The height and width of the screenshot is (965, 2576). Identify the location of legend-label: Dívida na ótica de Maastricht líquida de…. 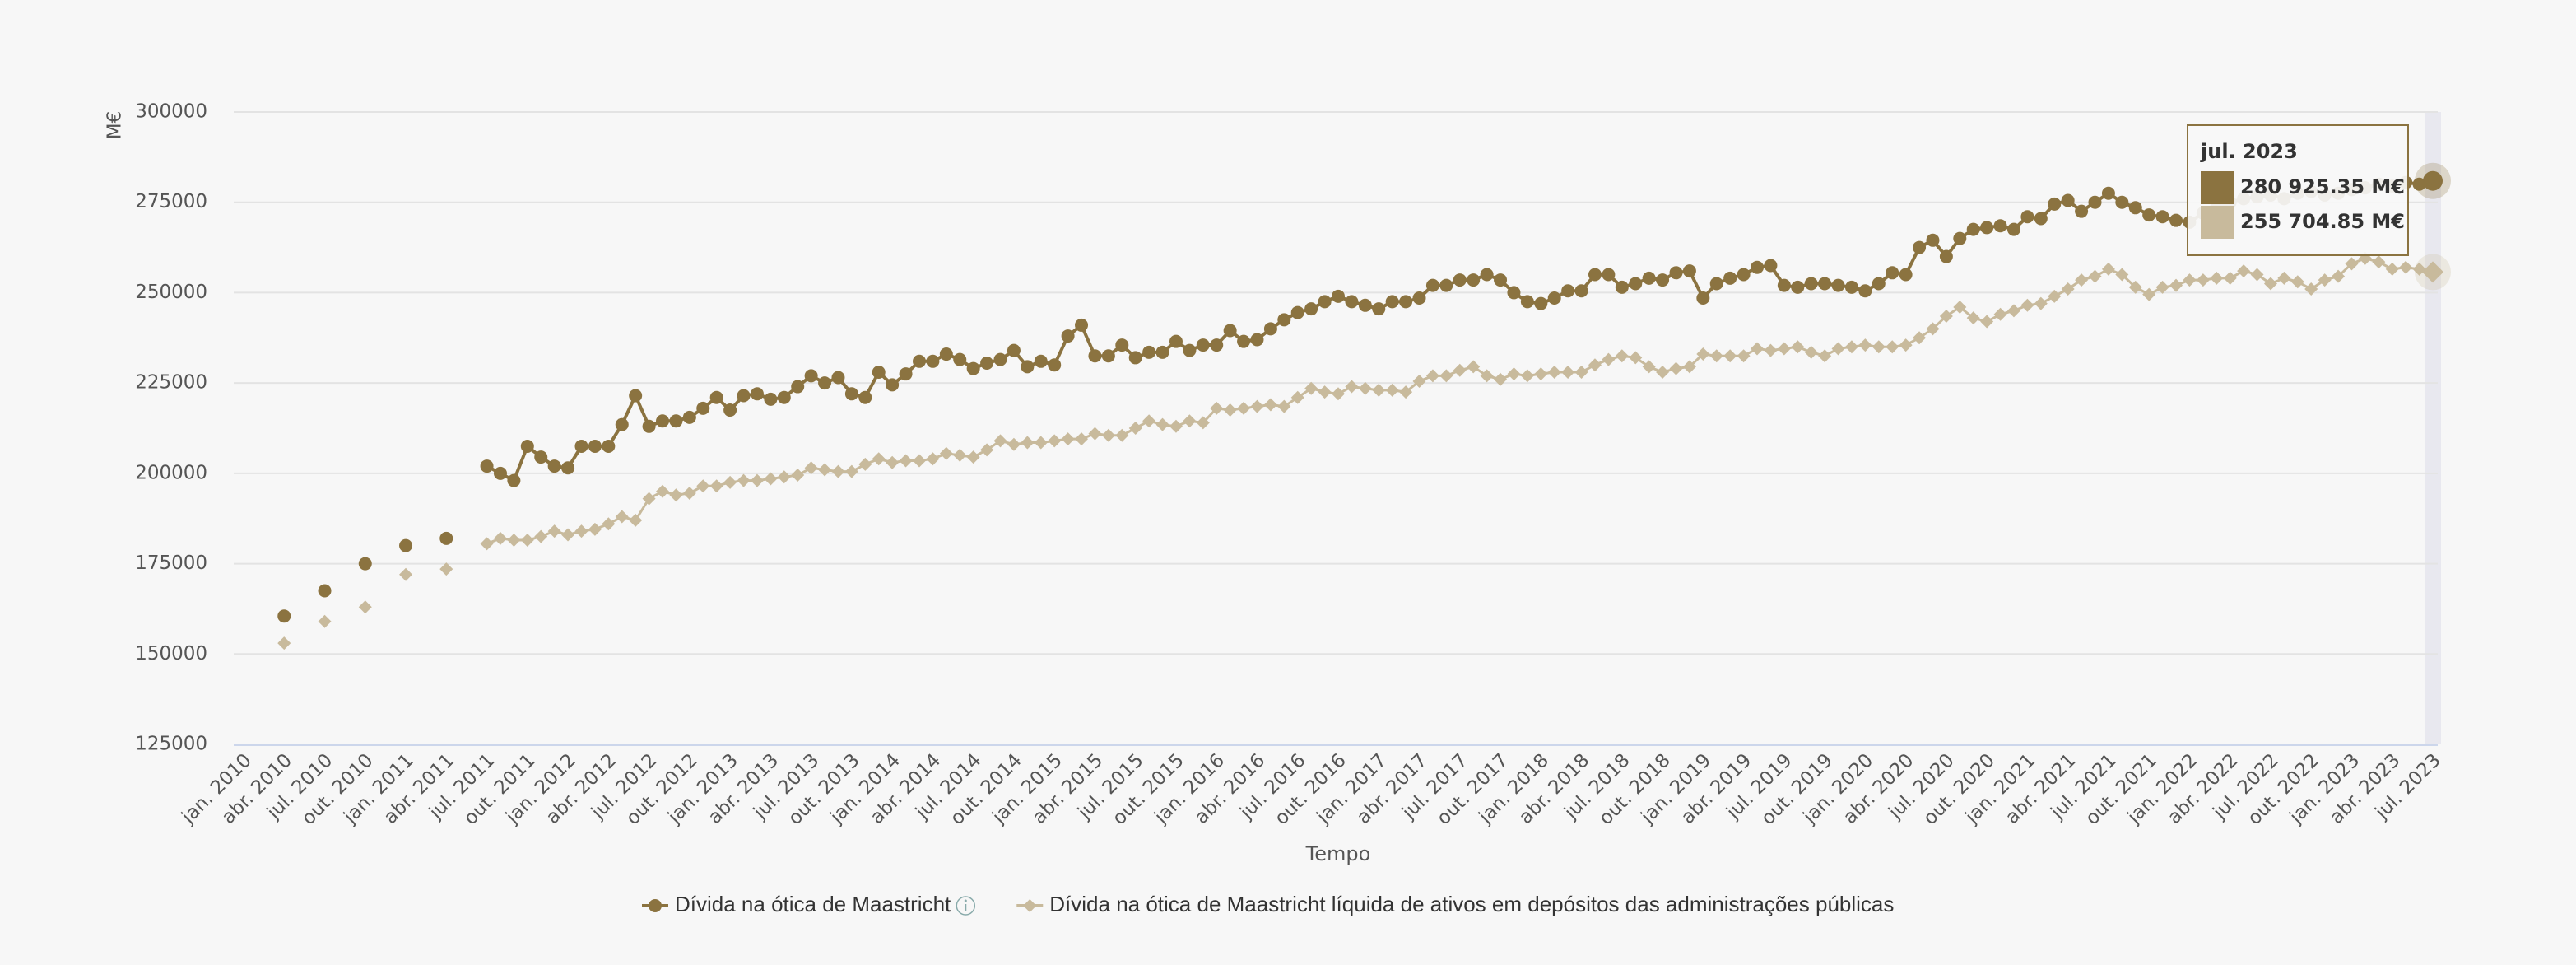
(1471, 904).